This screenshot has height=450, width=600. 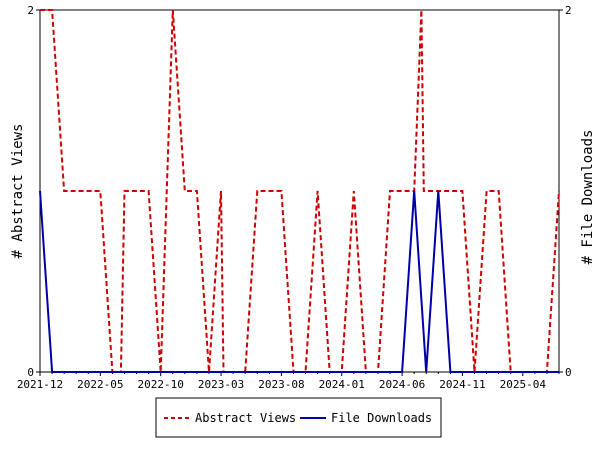 I want to click on y-left-axis-title: # Abstract Views, so click(x=18, y=191).